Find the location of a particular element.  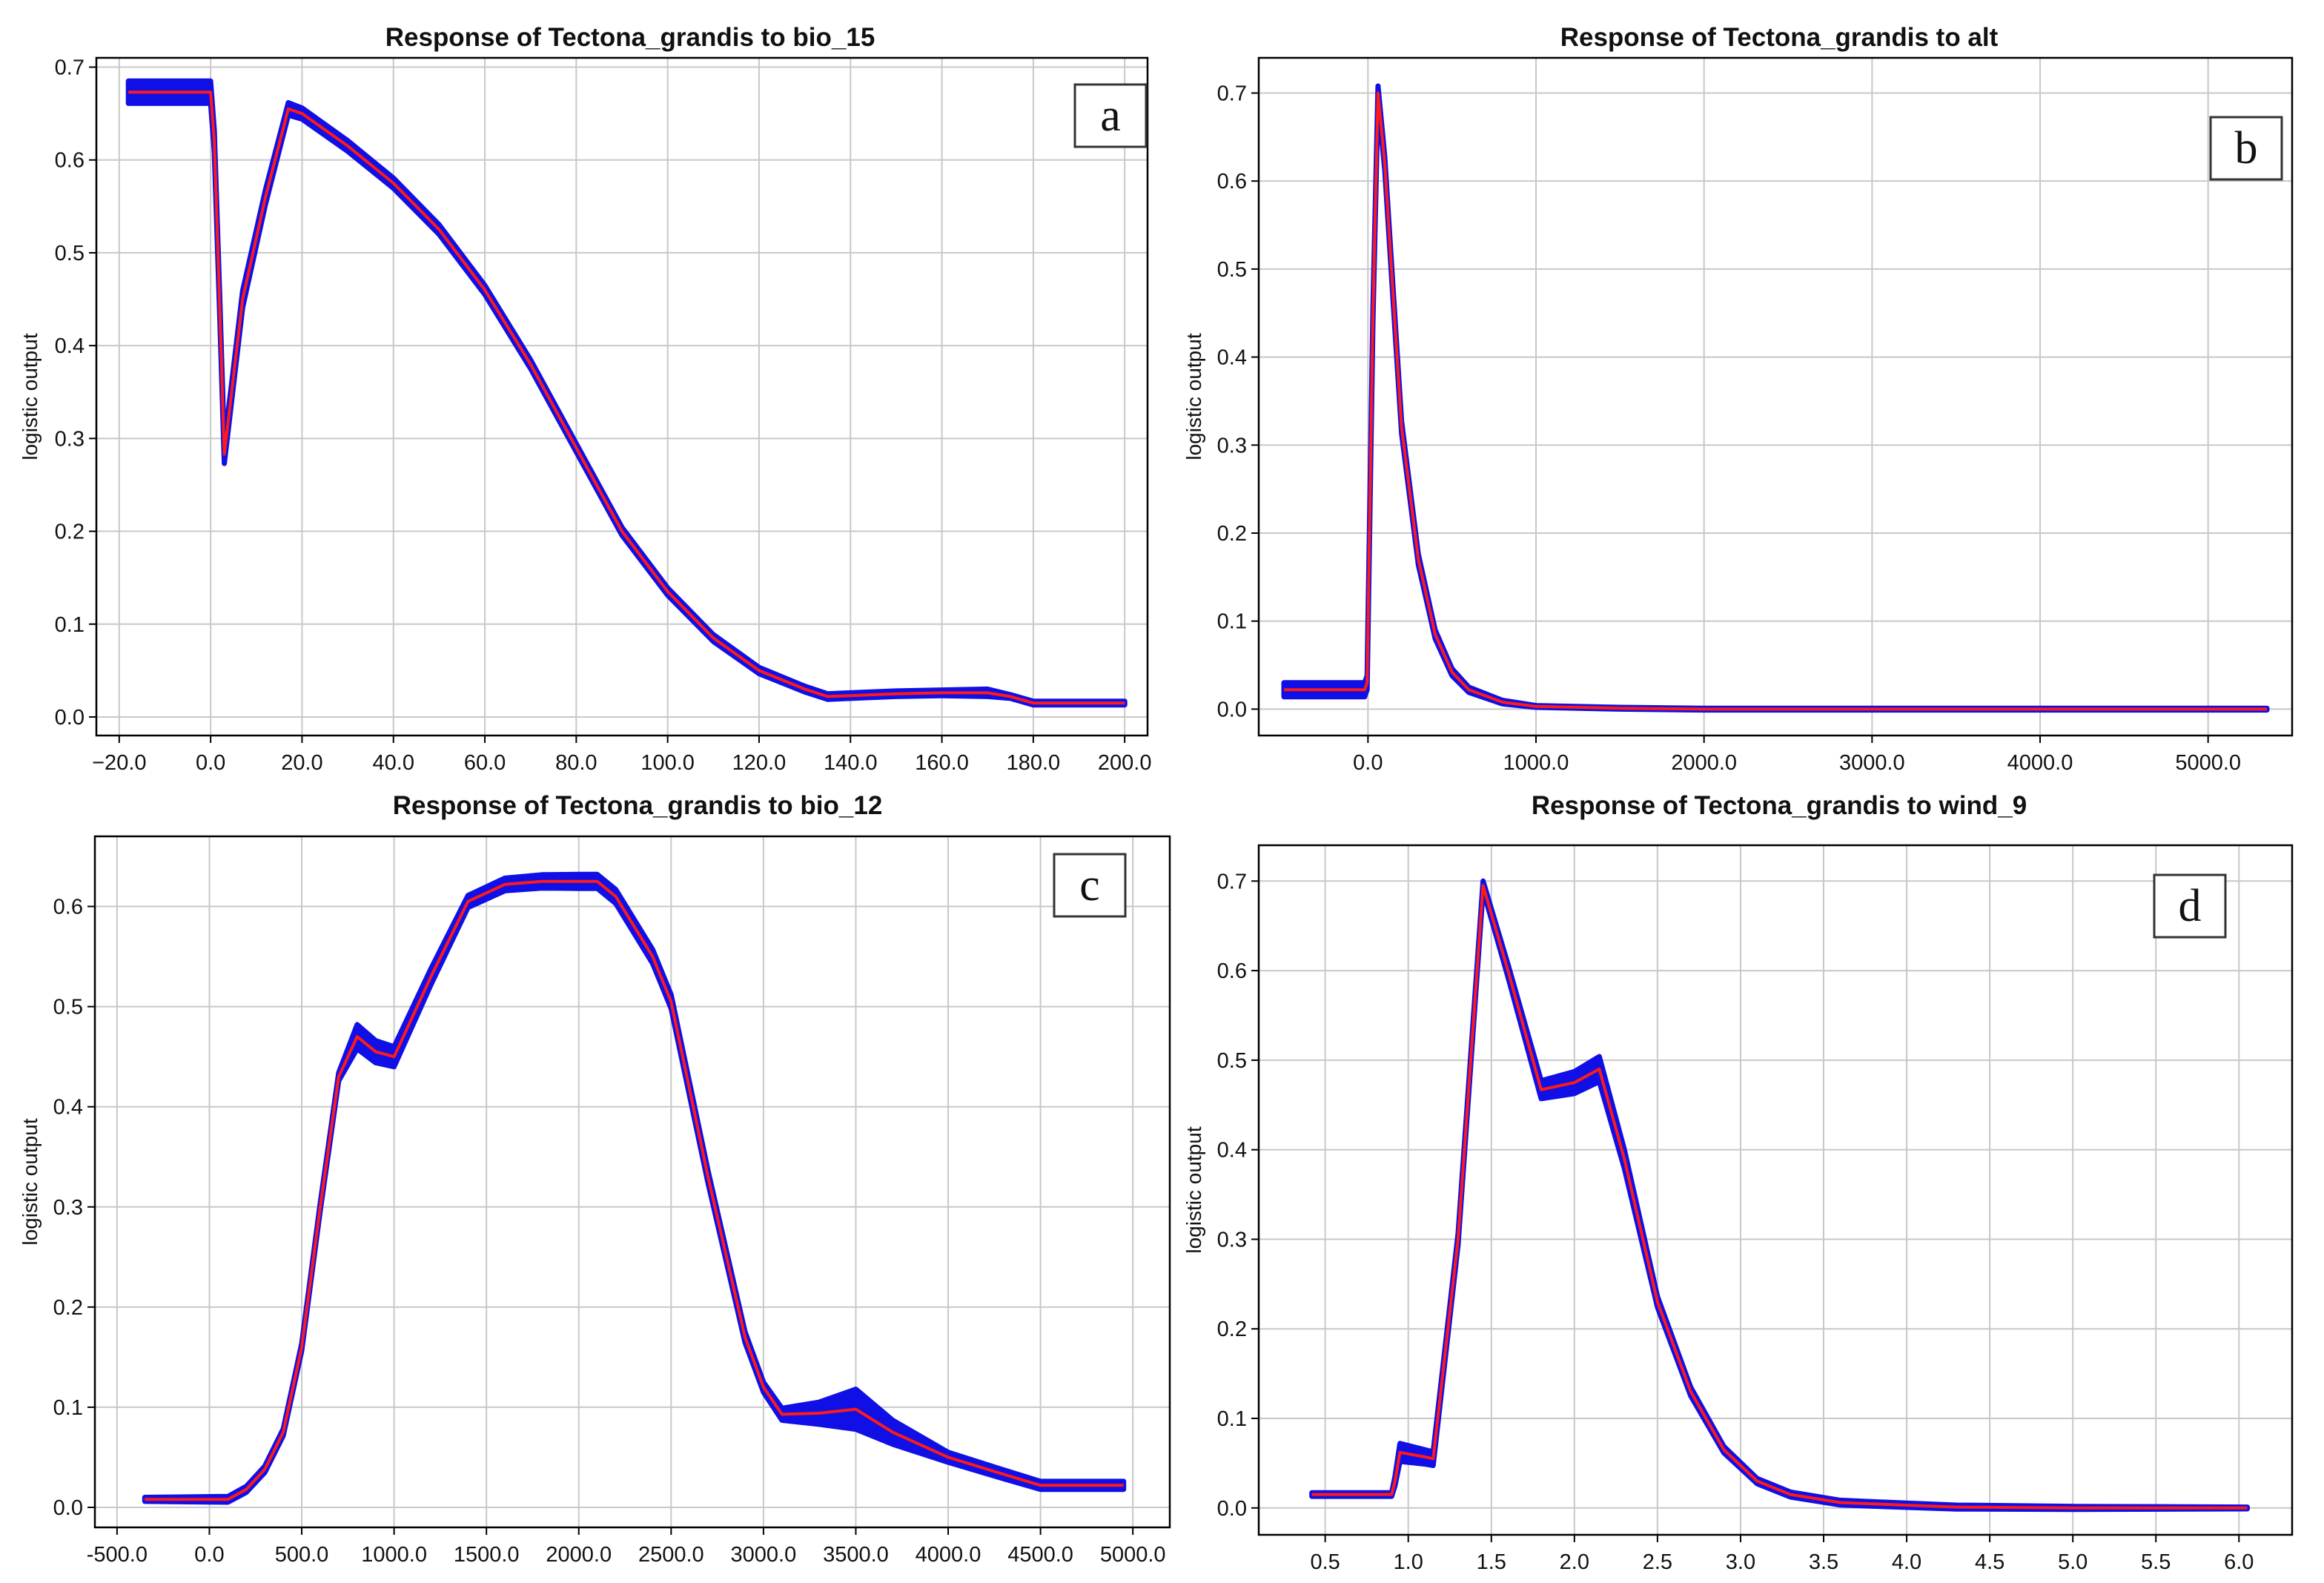

chart-d-xtick-label-2: 1.5 is located at coordinates (1491, 1562).